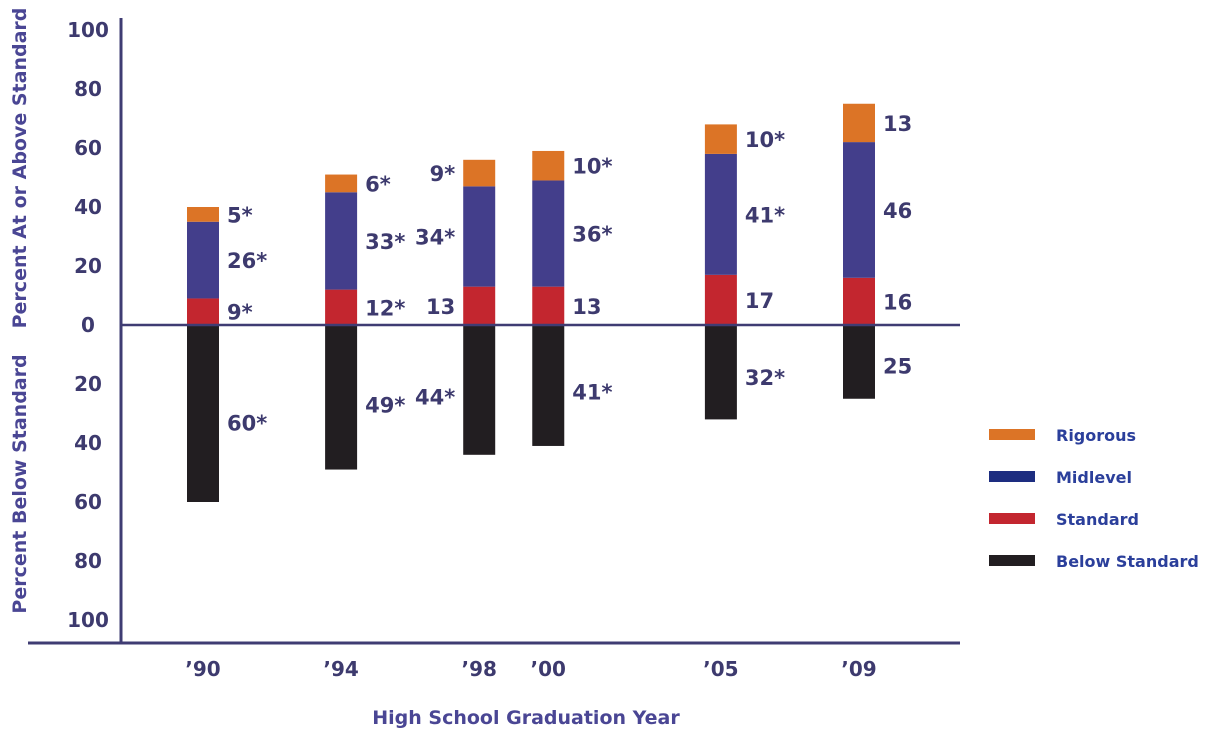 The image size is (1205, 730). I want to click on data-label: 60*, so click(247, 423).